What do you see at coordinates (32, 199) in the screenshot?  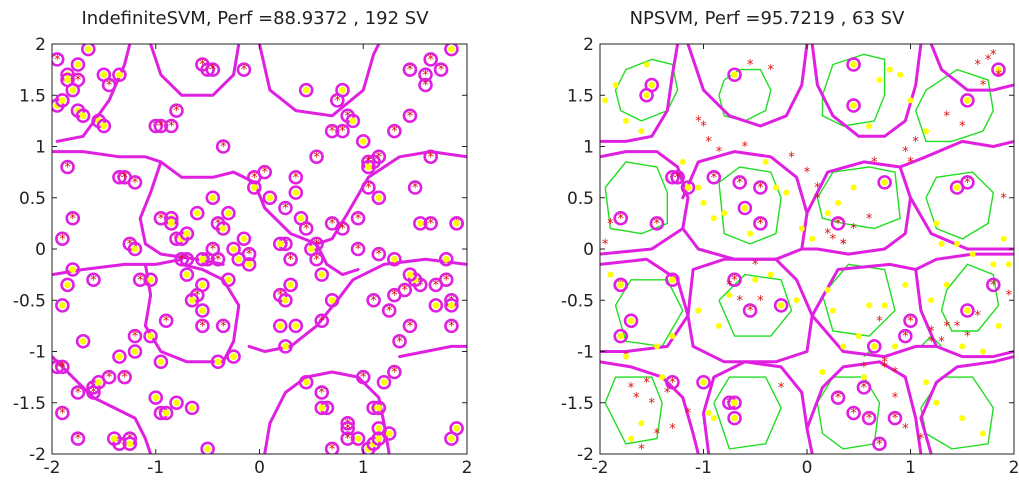 I see `y-tick-label: 0.5` at bounding box center [32, 199].